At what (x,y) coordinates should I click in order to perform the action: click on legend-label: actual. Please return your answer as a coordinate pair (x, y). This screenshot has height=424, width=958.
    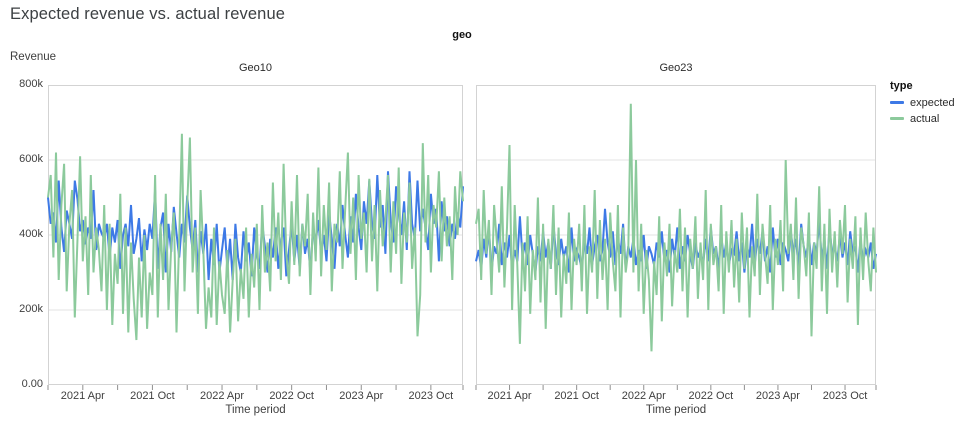
    Looking at the image, I should click on (925, 118).